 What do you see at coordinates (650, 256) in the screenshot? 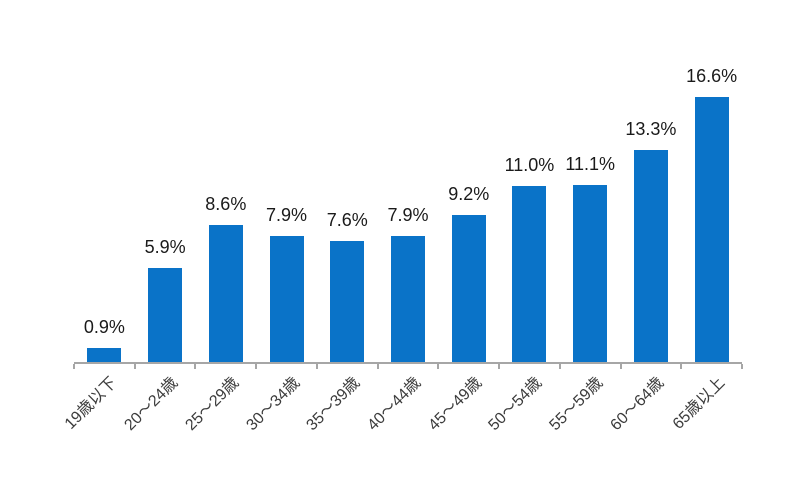
I see `bar-60〜64歳` at bounding box center [650, 256].